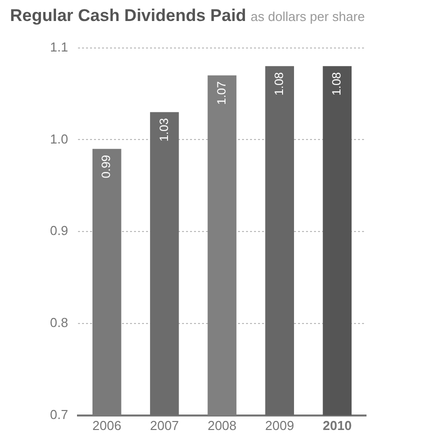 The width and height of the screenshot is (421, 441). I want to click on chart-title: Regular Cash Dividends Paid, so click(128, 15).